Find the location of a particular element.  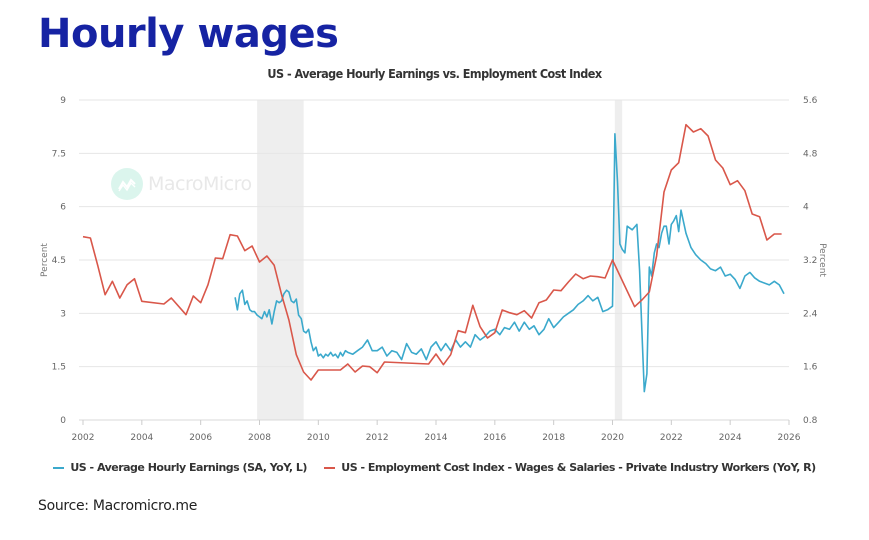

legend-swatch-ahe is located at coordinates (59, 468).